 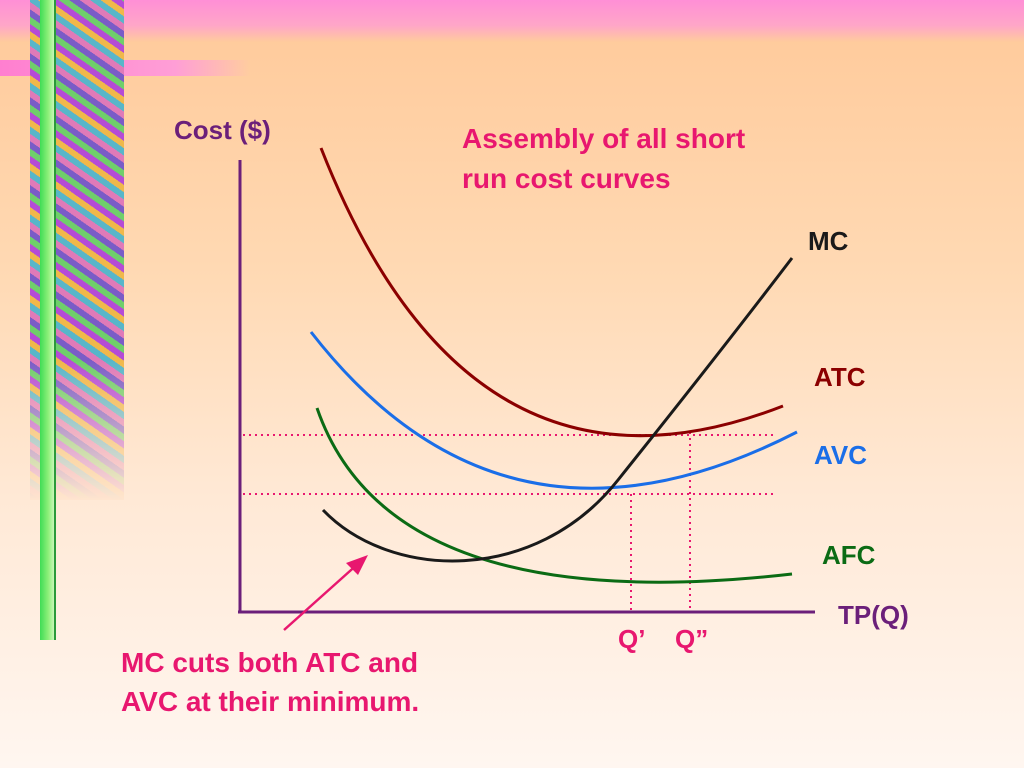 What do you see at coordinates (692, 639) in the screenshot?
I see `q-double-prime-label: Q”` at bounding box center [692, 639].